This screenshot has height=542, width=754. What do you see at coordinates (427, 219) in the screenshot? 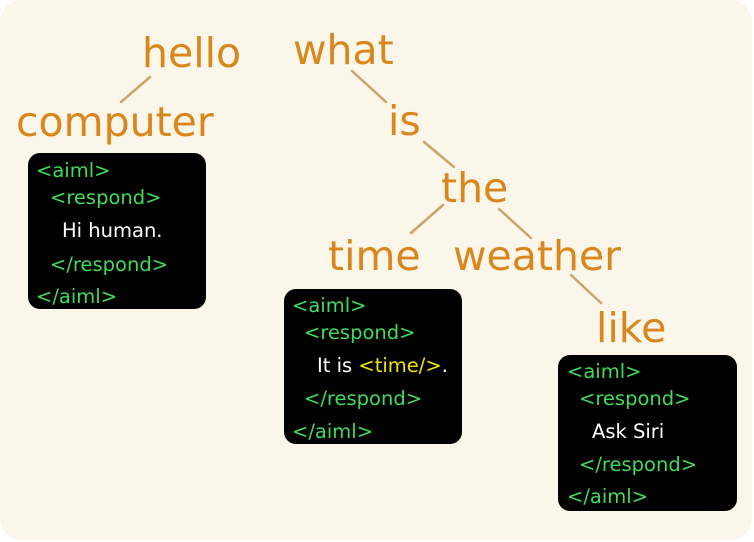
I see `edge-the-time` at bounding box center [427, 219].